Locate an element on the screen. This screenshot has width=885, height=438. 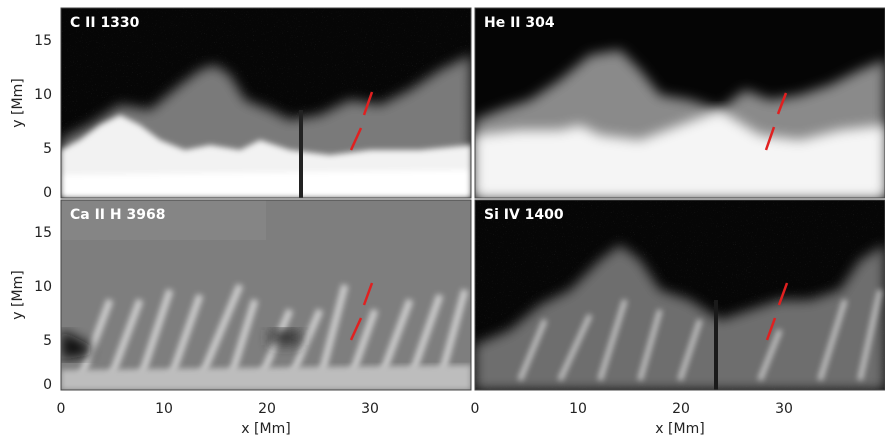
panel-label-he2: He II 304 is located at coordinates (519, 23).